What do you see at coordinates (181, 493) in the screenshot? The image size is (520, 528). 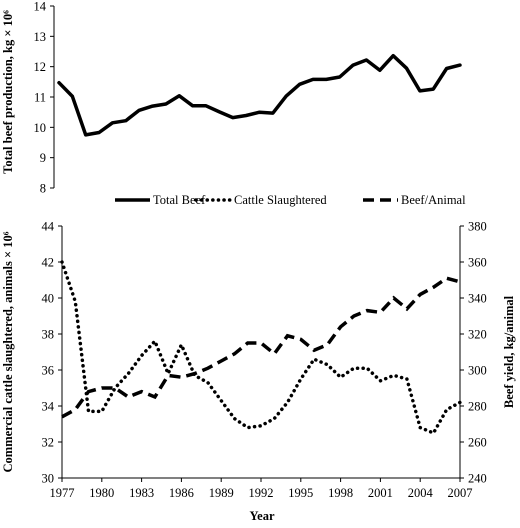 I see `x-tick-label: 1986` at bounding box center [181, 493].